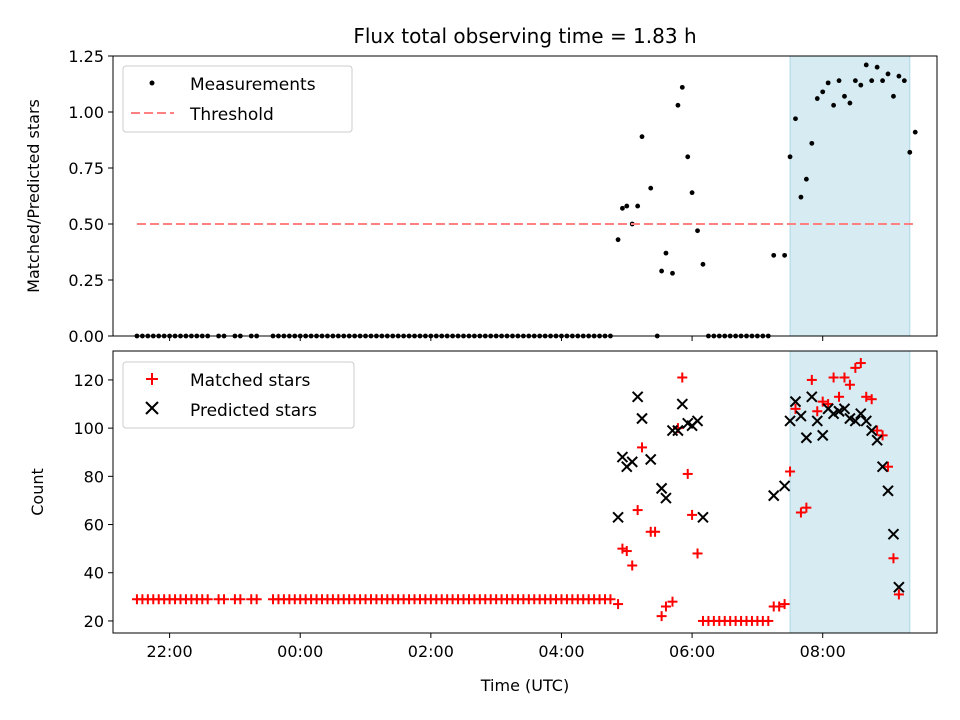 The width and height of the screenshot is (960, 720). What do you see at coordinates (94, 621) in the screenshot?
I see `y-tick-label: 20` at bounding box center [94, 621].